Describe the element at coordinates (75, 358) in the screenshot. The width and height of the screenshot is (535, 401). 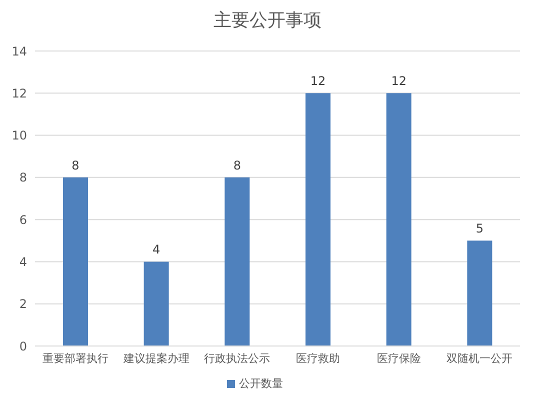
I see `x-tick-label: 重要部署执行` at that location.